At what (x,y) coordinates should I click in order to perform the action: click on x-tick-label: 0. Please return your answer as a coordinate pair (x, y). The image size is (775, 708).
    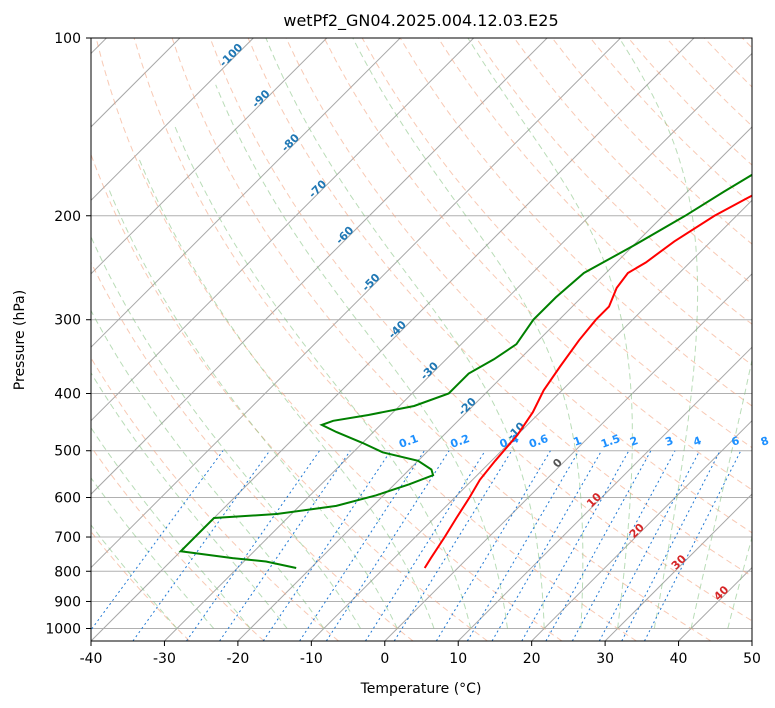
    Looking at the image, I should click on (384, 659).